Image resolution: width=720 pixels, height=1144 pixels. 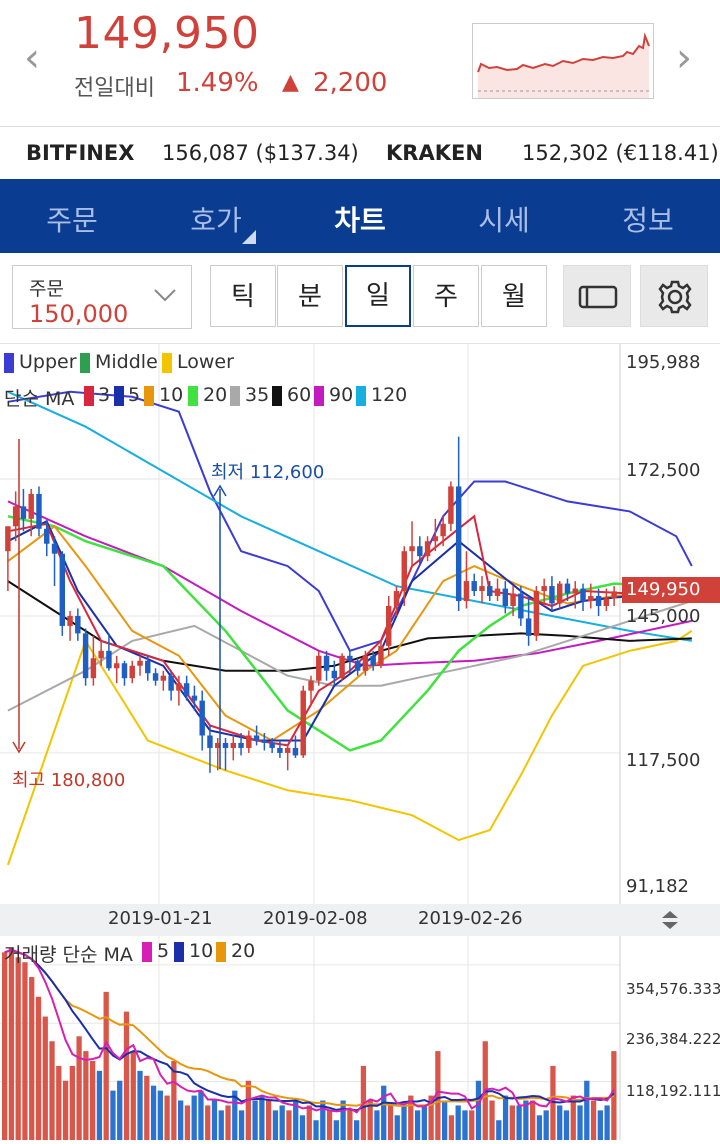 What do you see at coordinates (216, 220) in the screenshot?
I see `tab-orderbook: 호가` at bounding box center [216, 220].